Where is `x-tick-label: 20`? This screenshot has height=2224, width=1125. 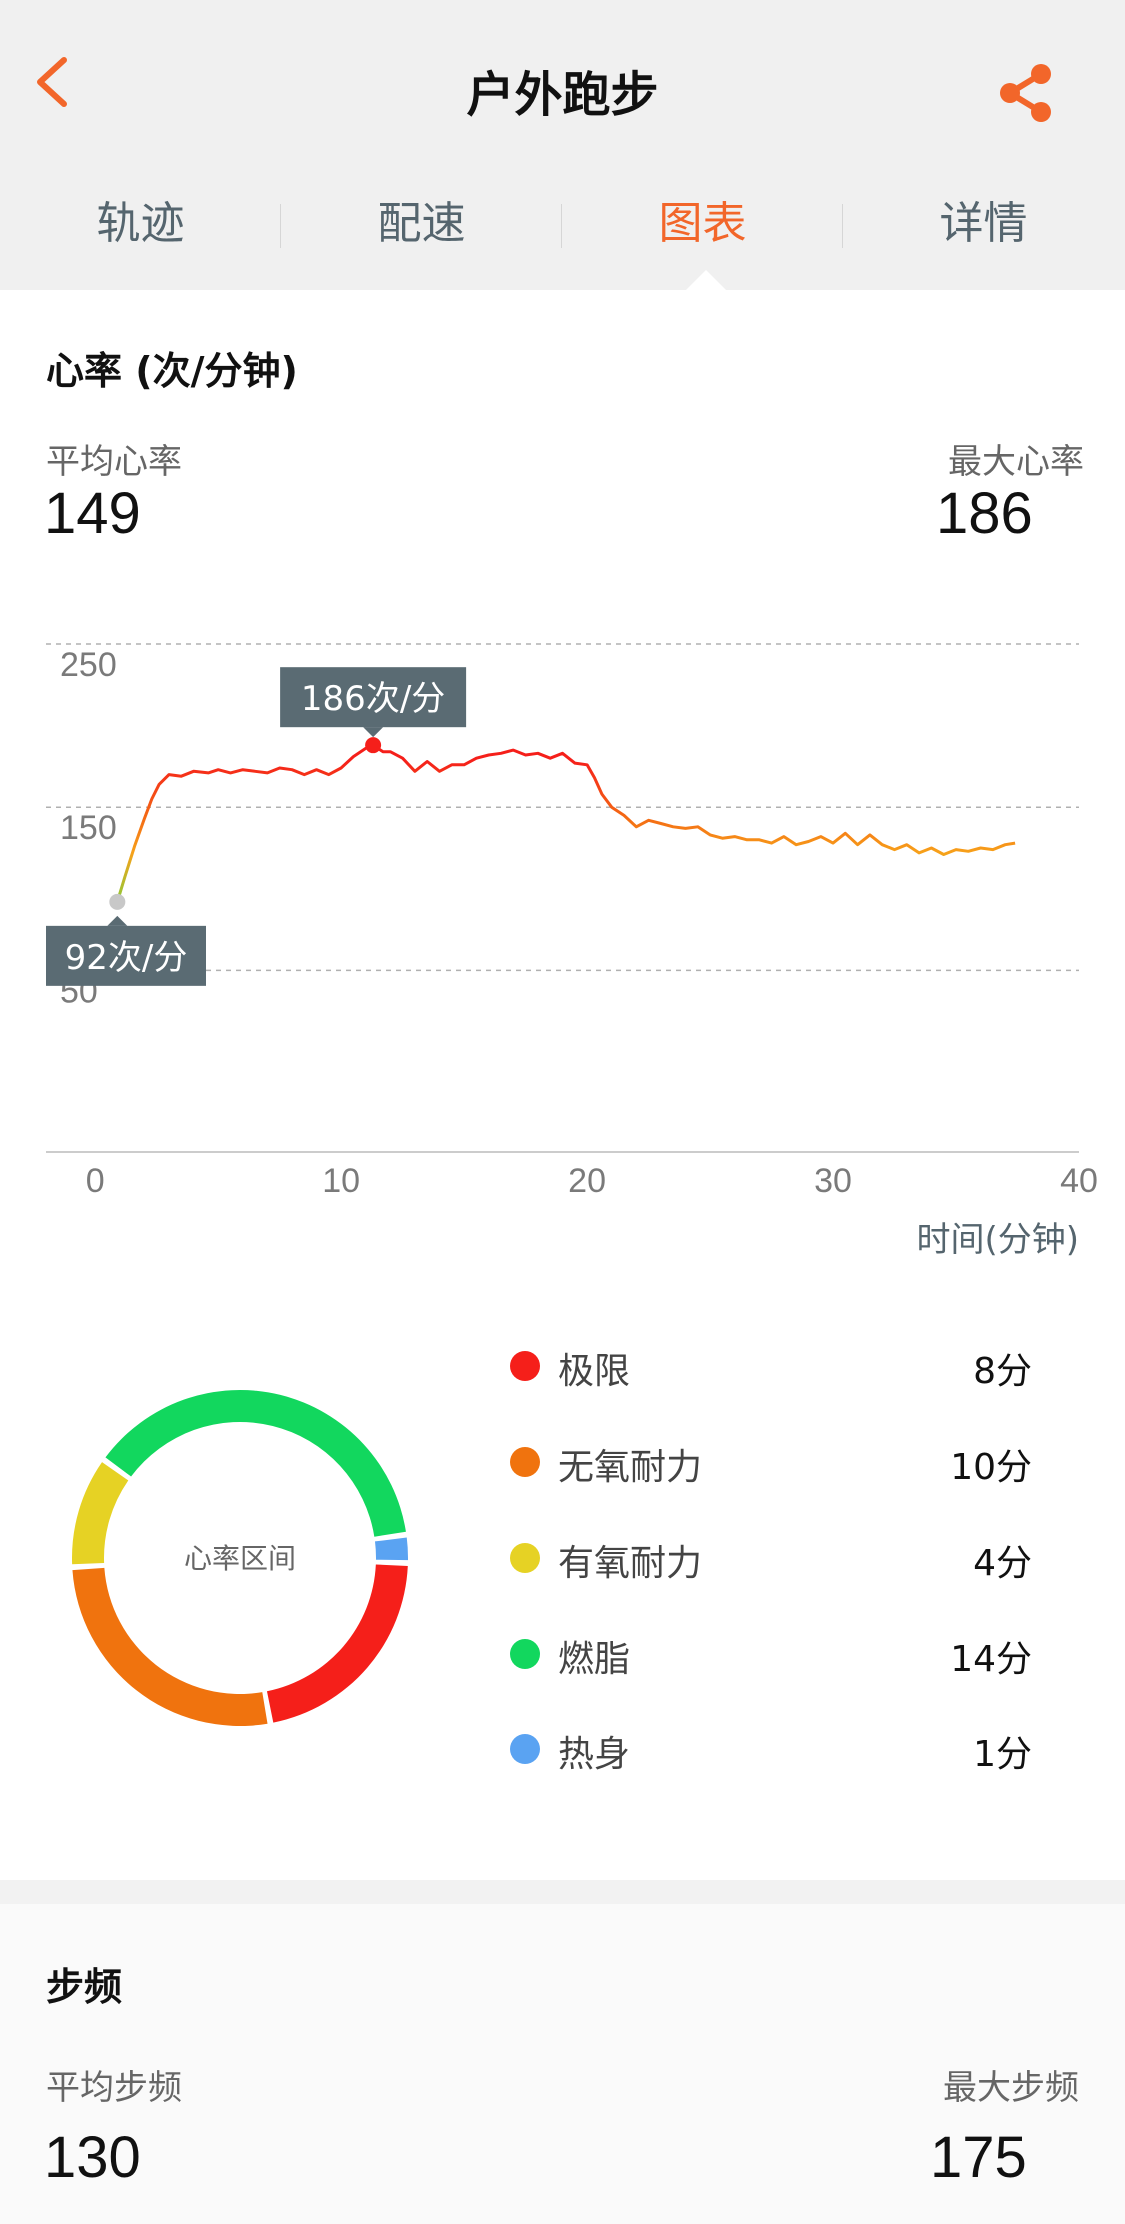
x-tick-label: 20 is located at coordinates (587, 1181).